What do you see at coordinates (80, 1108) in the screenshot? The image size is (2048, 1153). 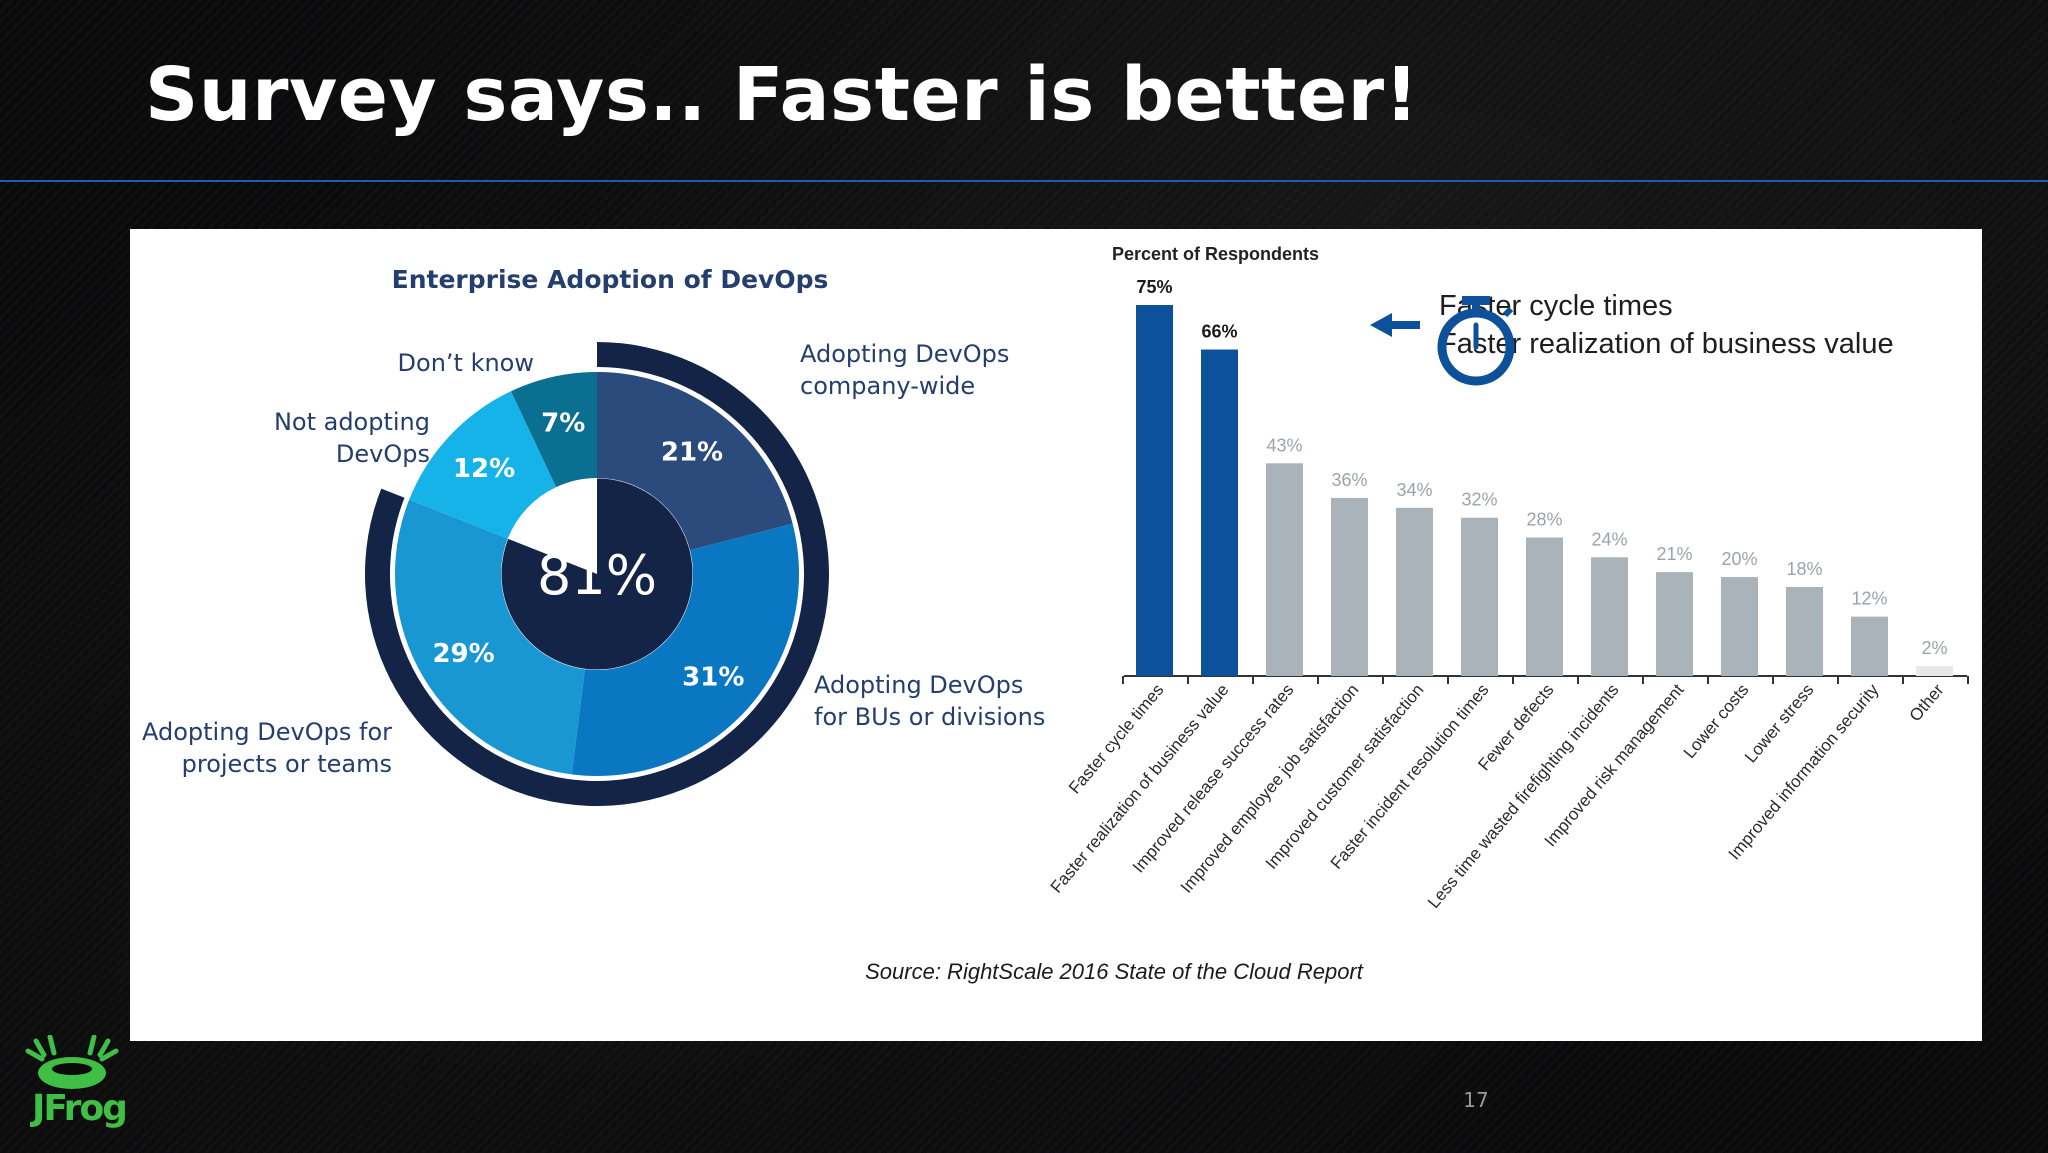 I see `logo-text: JFrog` at bounding box center [80, 1108].